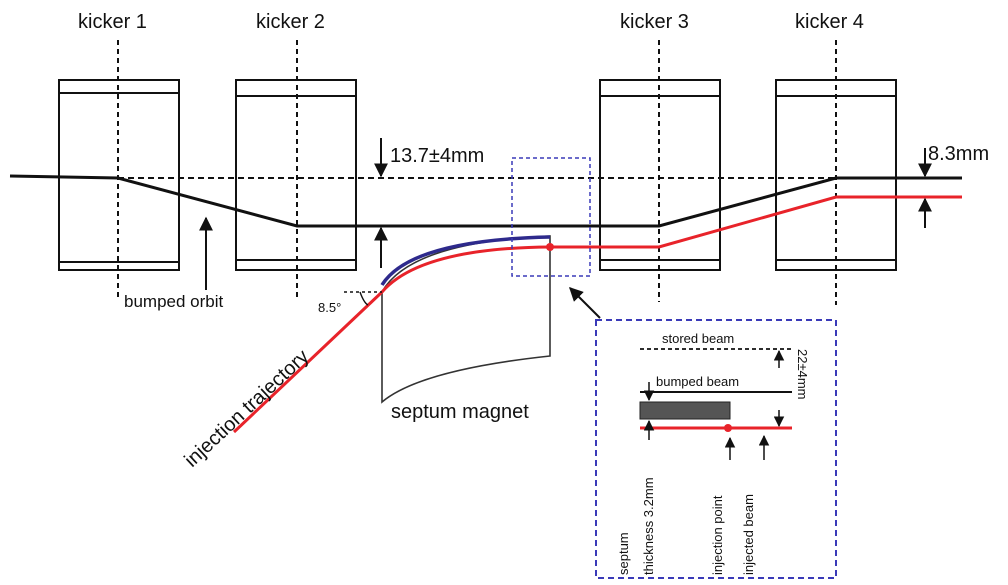  I want to click on inset-septum-label: septum, so click(623, 553).